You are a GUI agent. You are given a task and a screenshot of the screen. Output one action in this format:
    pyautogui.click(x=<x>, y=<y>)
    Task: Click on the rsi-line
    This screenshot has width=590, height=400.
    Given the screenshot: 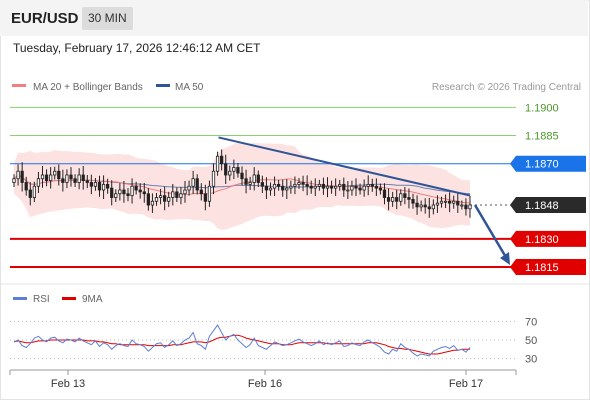 What is the action you would take?
    pyautogui.click(x=242, y=340)
    